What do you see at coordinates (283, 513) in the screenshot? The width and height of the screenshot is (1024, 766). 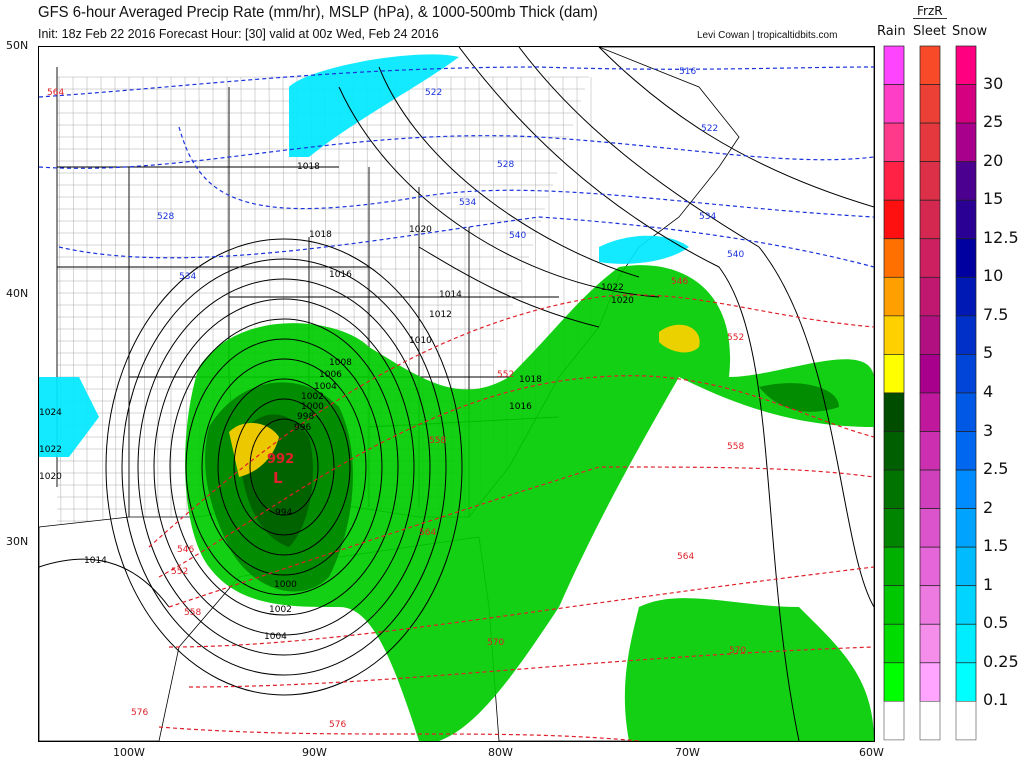 I see `isobar-label: 994` at bounding box center [283, 513].